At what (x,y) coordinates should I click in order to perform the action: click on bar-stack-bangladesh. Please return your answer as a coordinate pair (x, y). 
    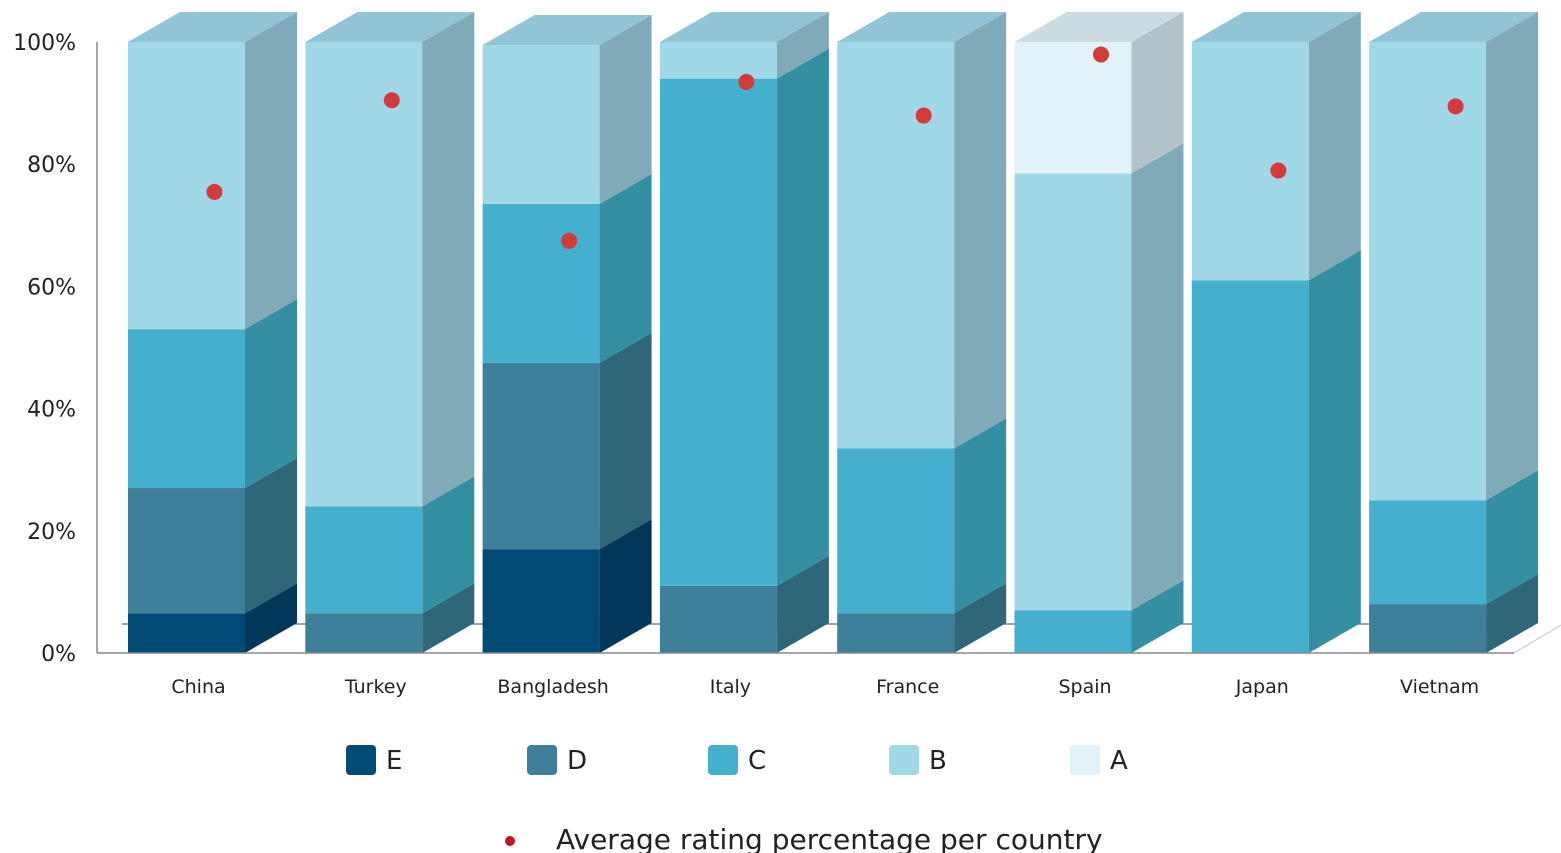
    Looking at the image, I should click on (567, 334).